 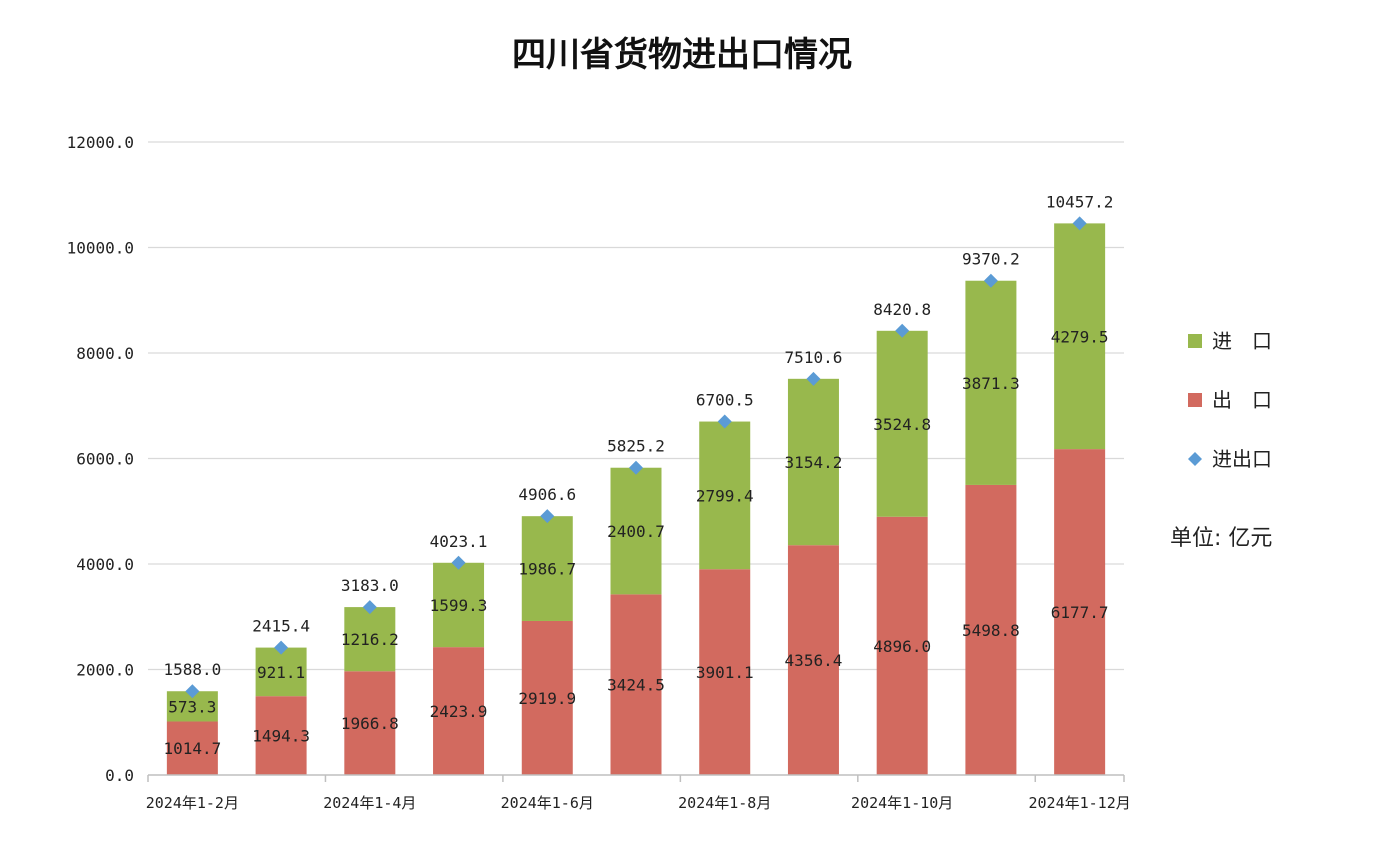 I want to click on total-value-label: 1588.0, so click(x=192, y=669).